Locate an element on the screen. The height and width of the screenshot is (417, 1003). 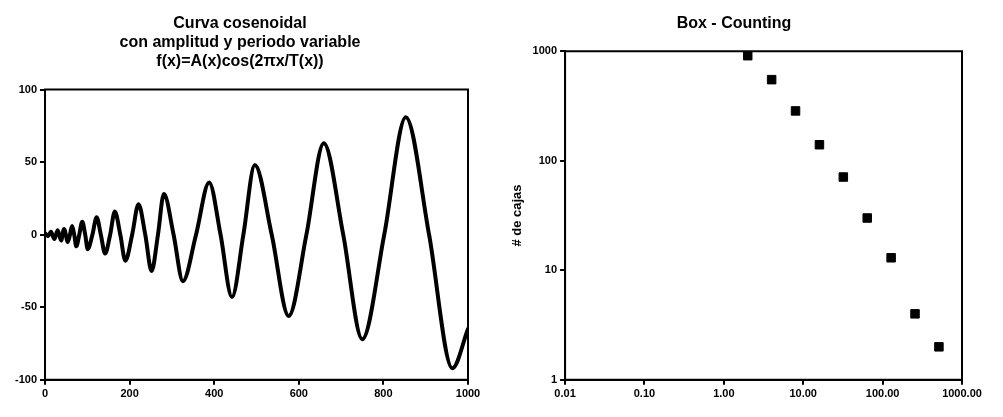
x-tick-label: 100.00 is located at coordinates (882, 393).